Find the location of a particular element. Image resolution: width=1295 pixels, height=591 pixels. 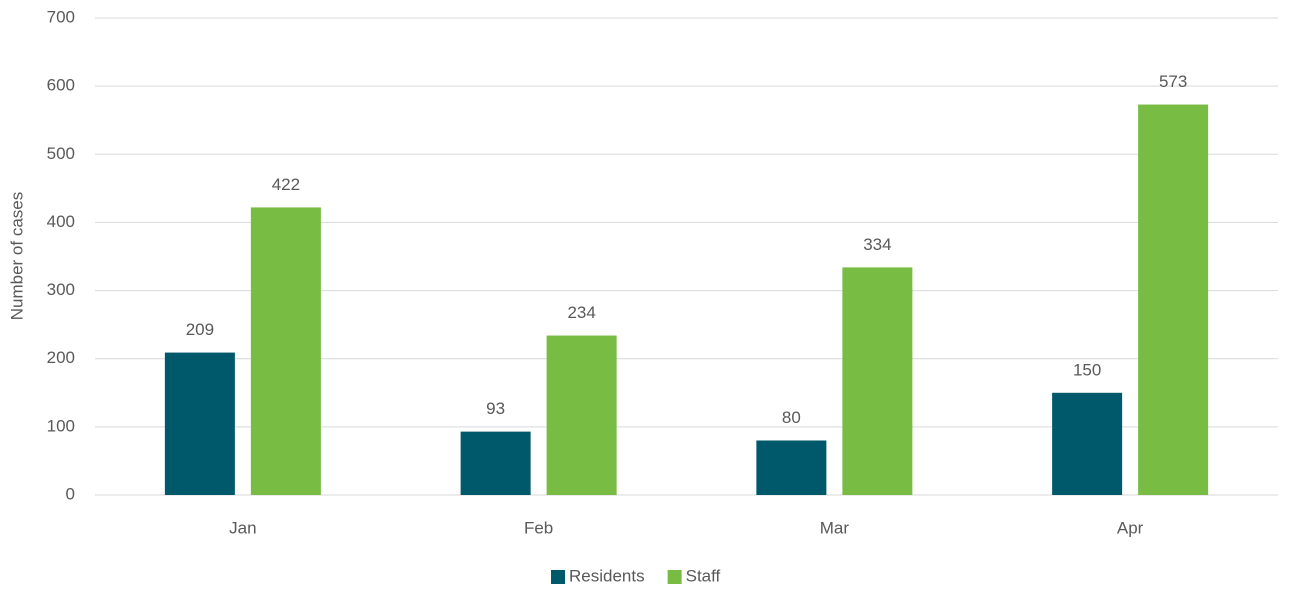

y-tick-label: 400 is located at coordinates (61, 221).